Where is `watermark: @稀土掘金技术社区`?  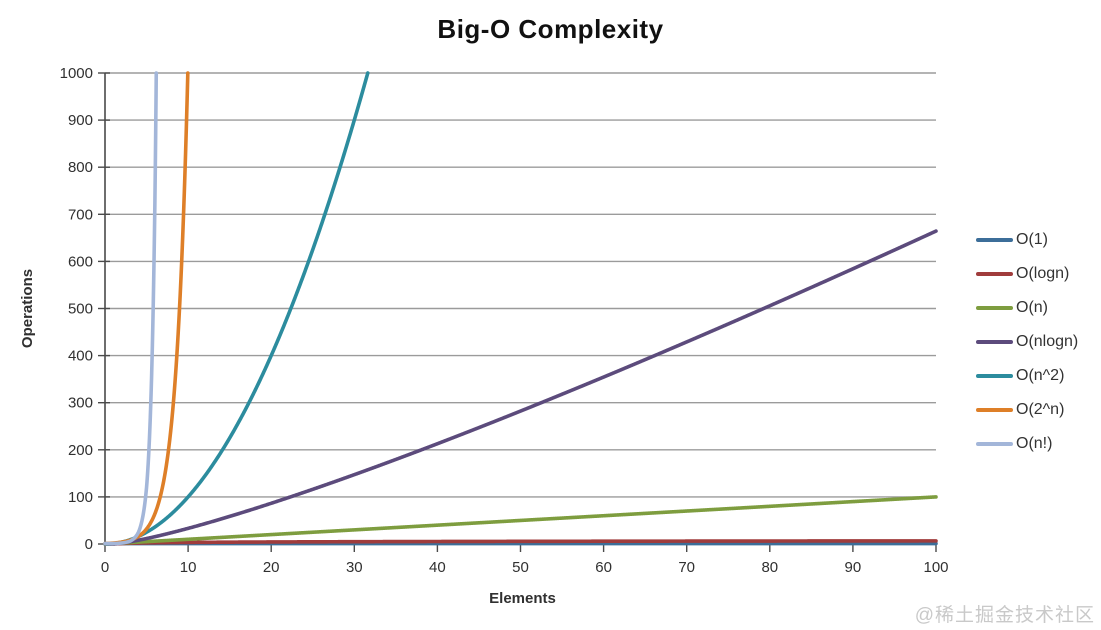 watermark: @稀土掘金技术社区 is located at coordinates (1004, 615).